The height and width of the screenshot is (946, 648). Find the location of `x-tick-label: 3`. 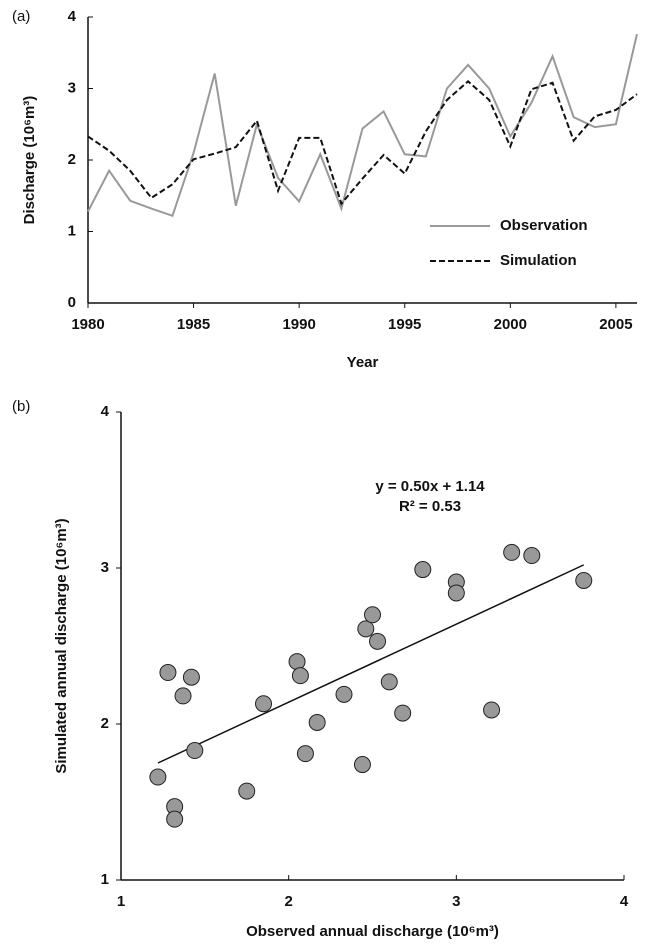

x-tick-label: 3 is located at coordinates (456, 901).